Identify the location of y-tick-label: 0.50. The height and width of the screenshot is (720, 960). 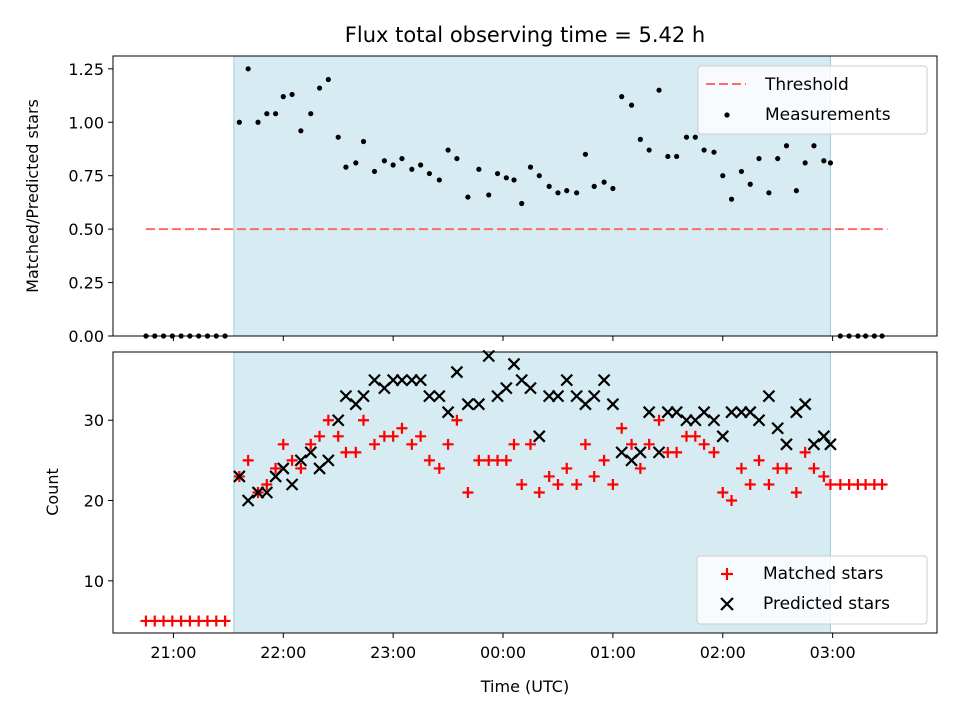
(86, 229).